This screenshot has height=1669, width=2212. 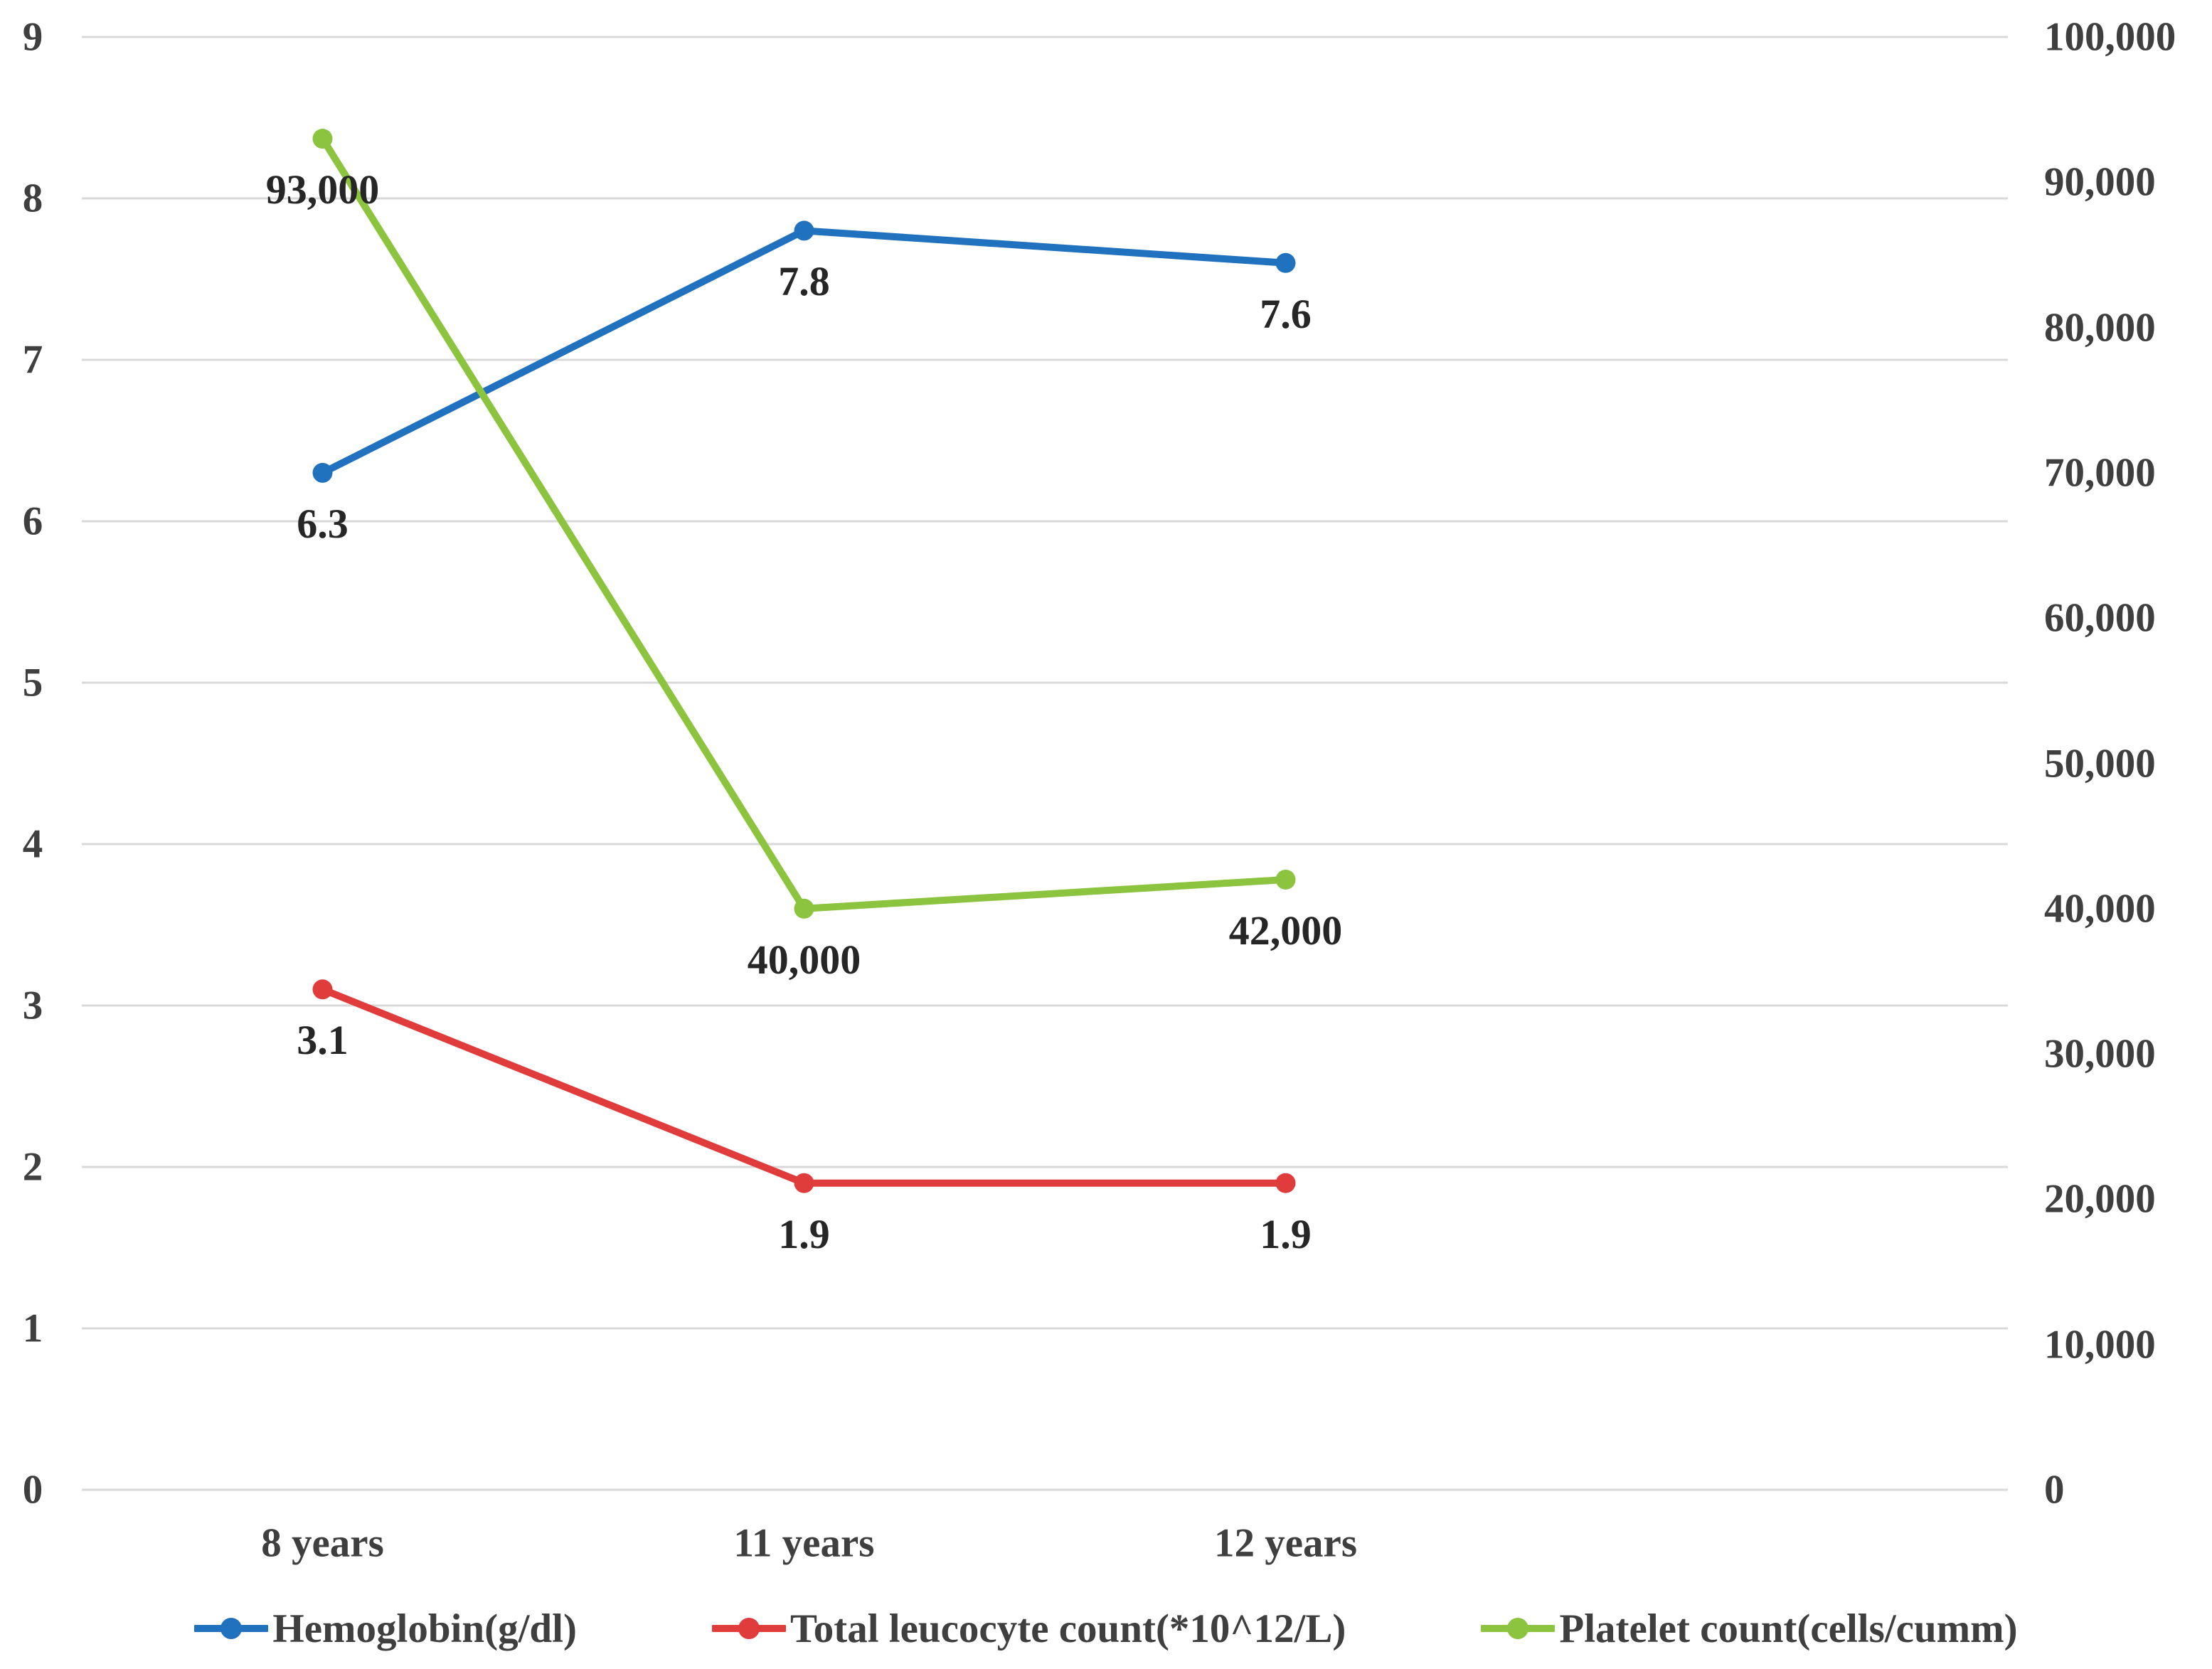 I want to click on left-axis-tick-label: 9, so click(x=32, y=37).